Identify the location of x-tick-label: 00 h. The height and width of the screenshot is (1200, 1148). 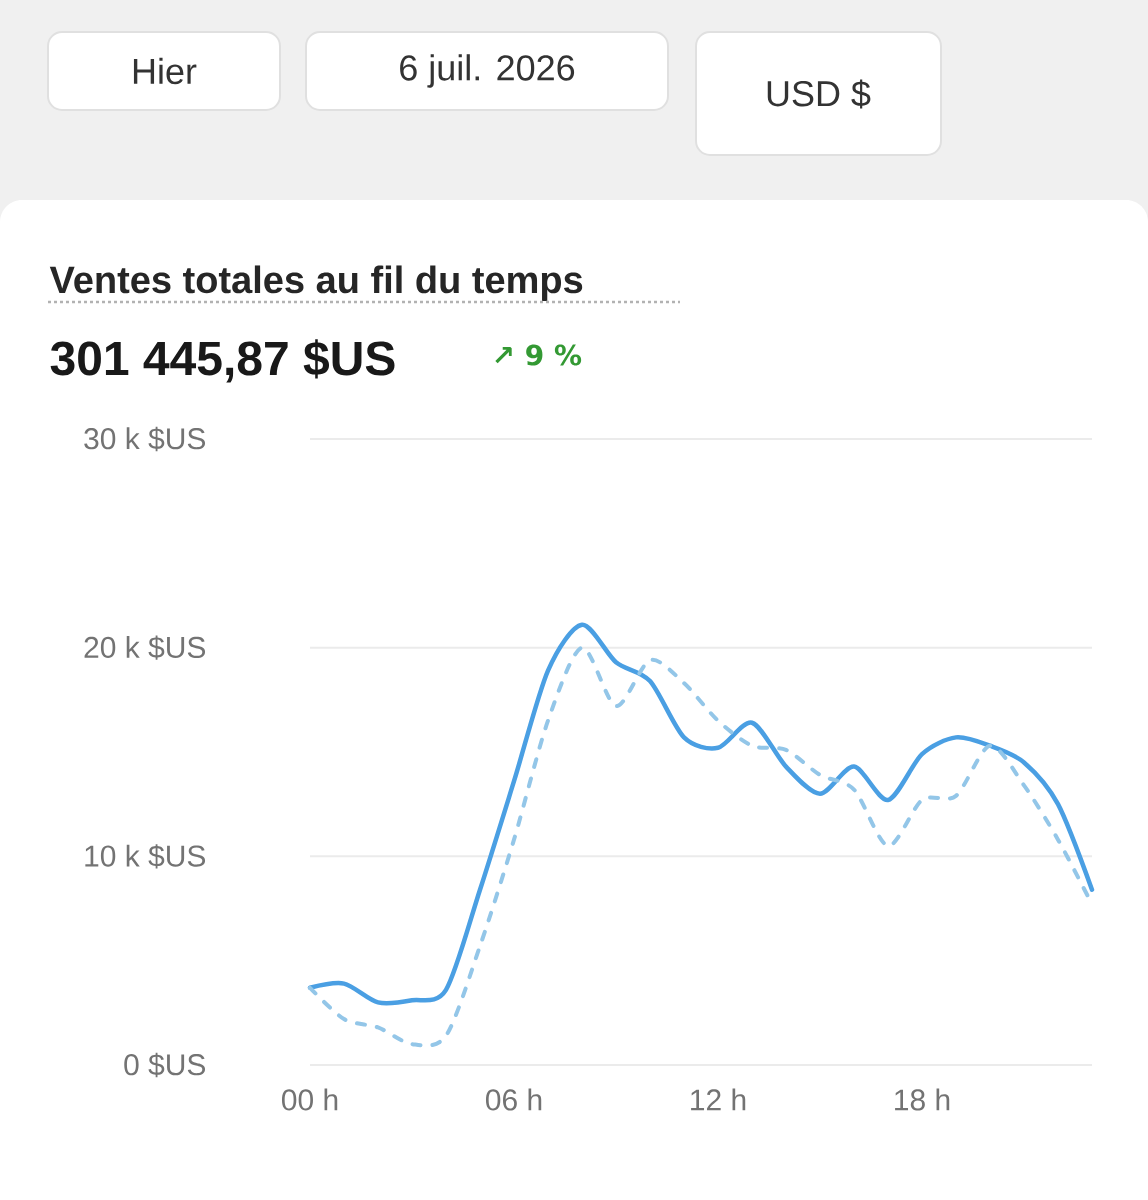
(309, 1099).